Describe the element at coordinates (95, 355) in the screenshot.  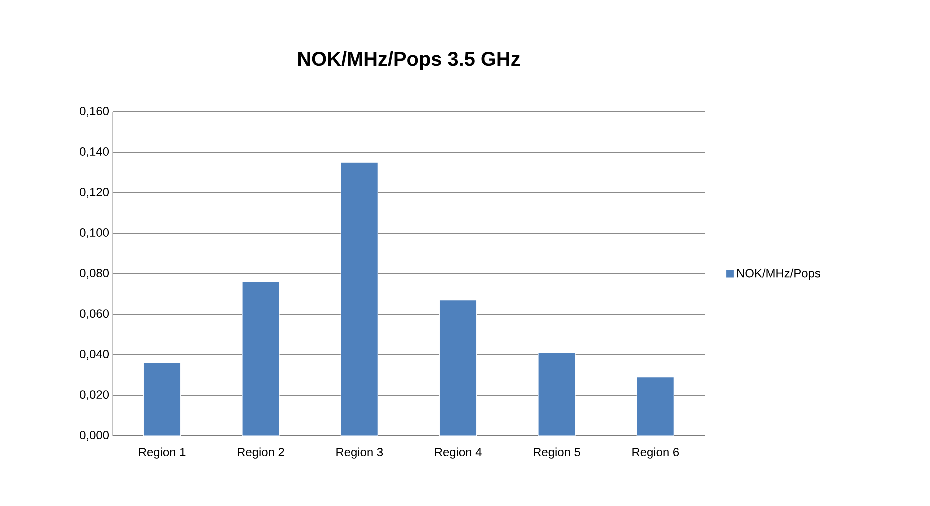
I see `y-tick-label: 0,040` at that location.